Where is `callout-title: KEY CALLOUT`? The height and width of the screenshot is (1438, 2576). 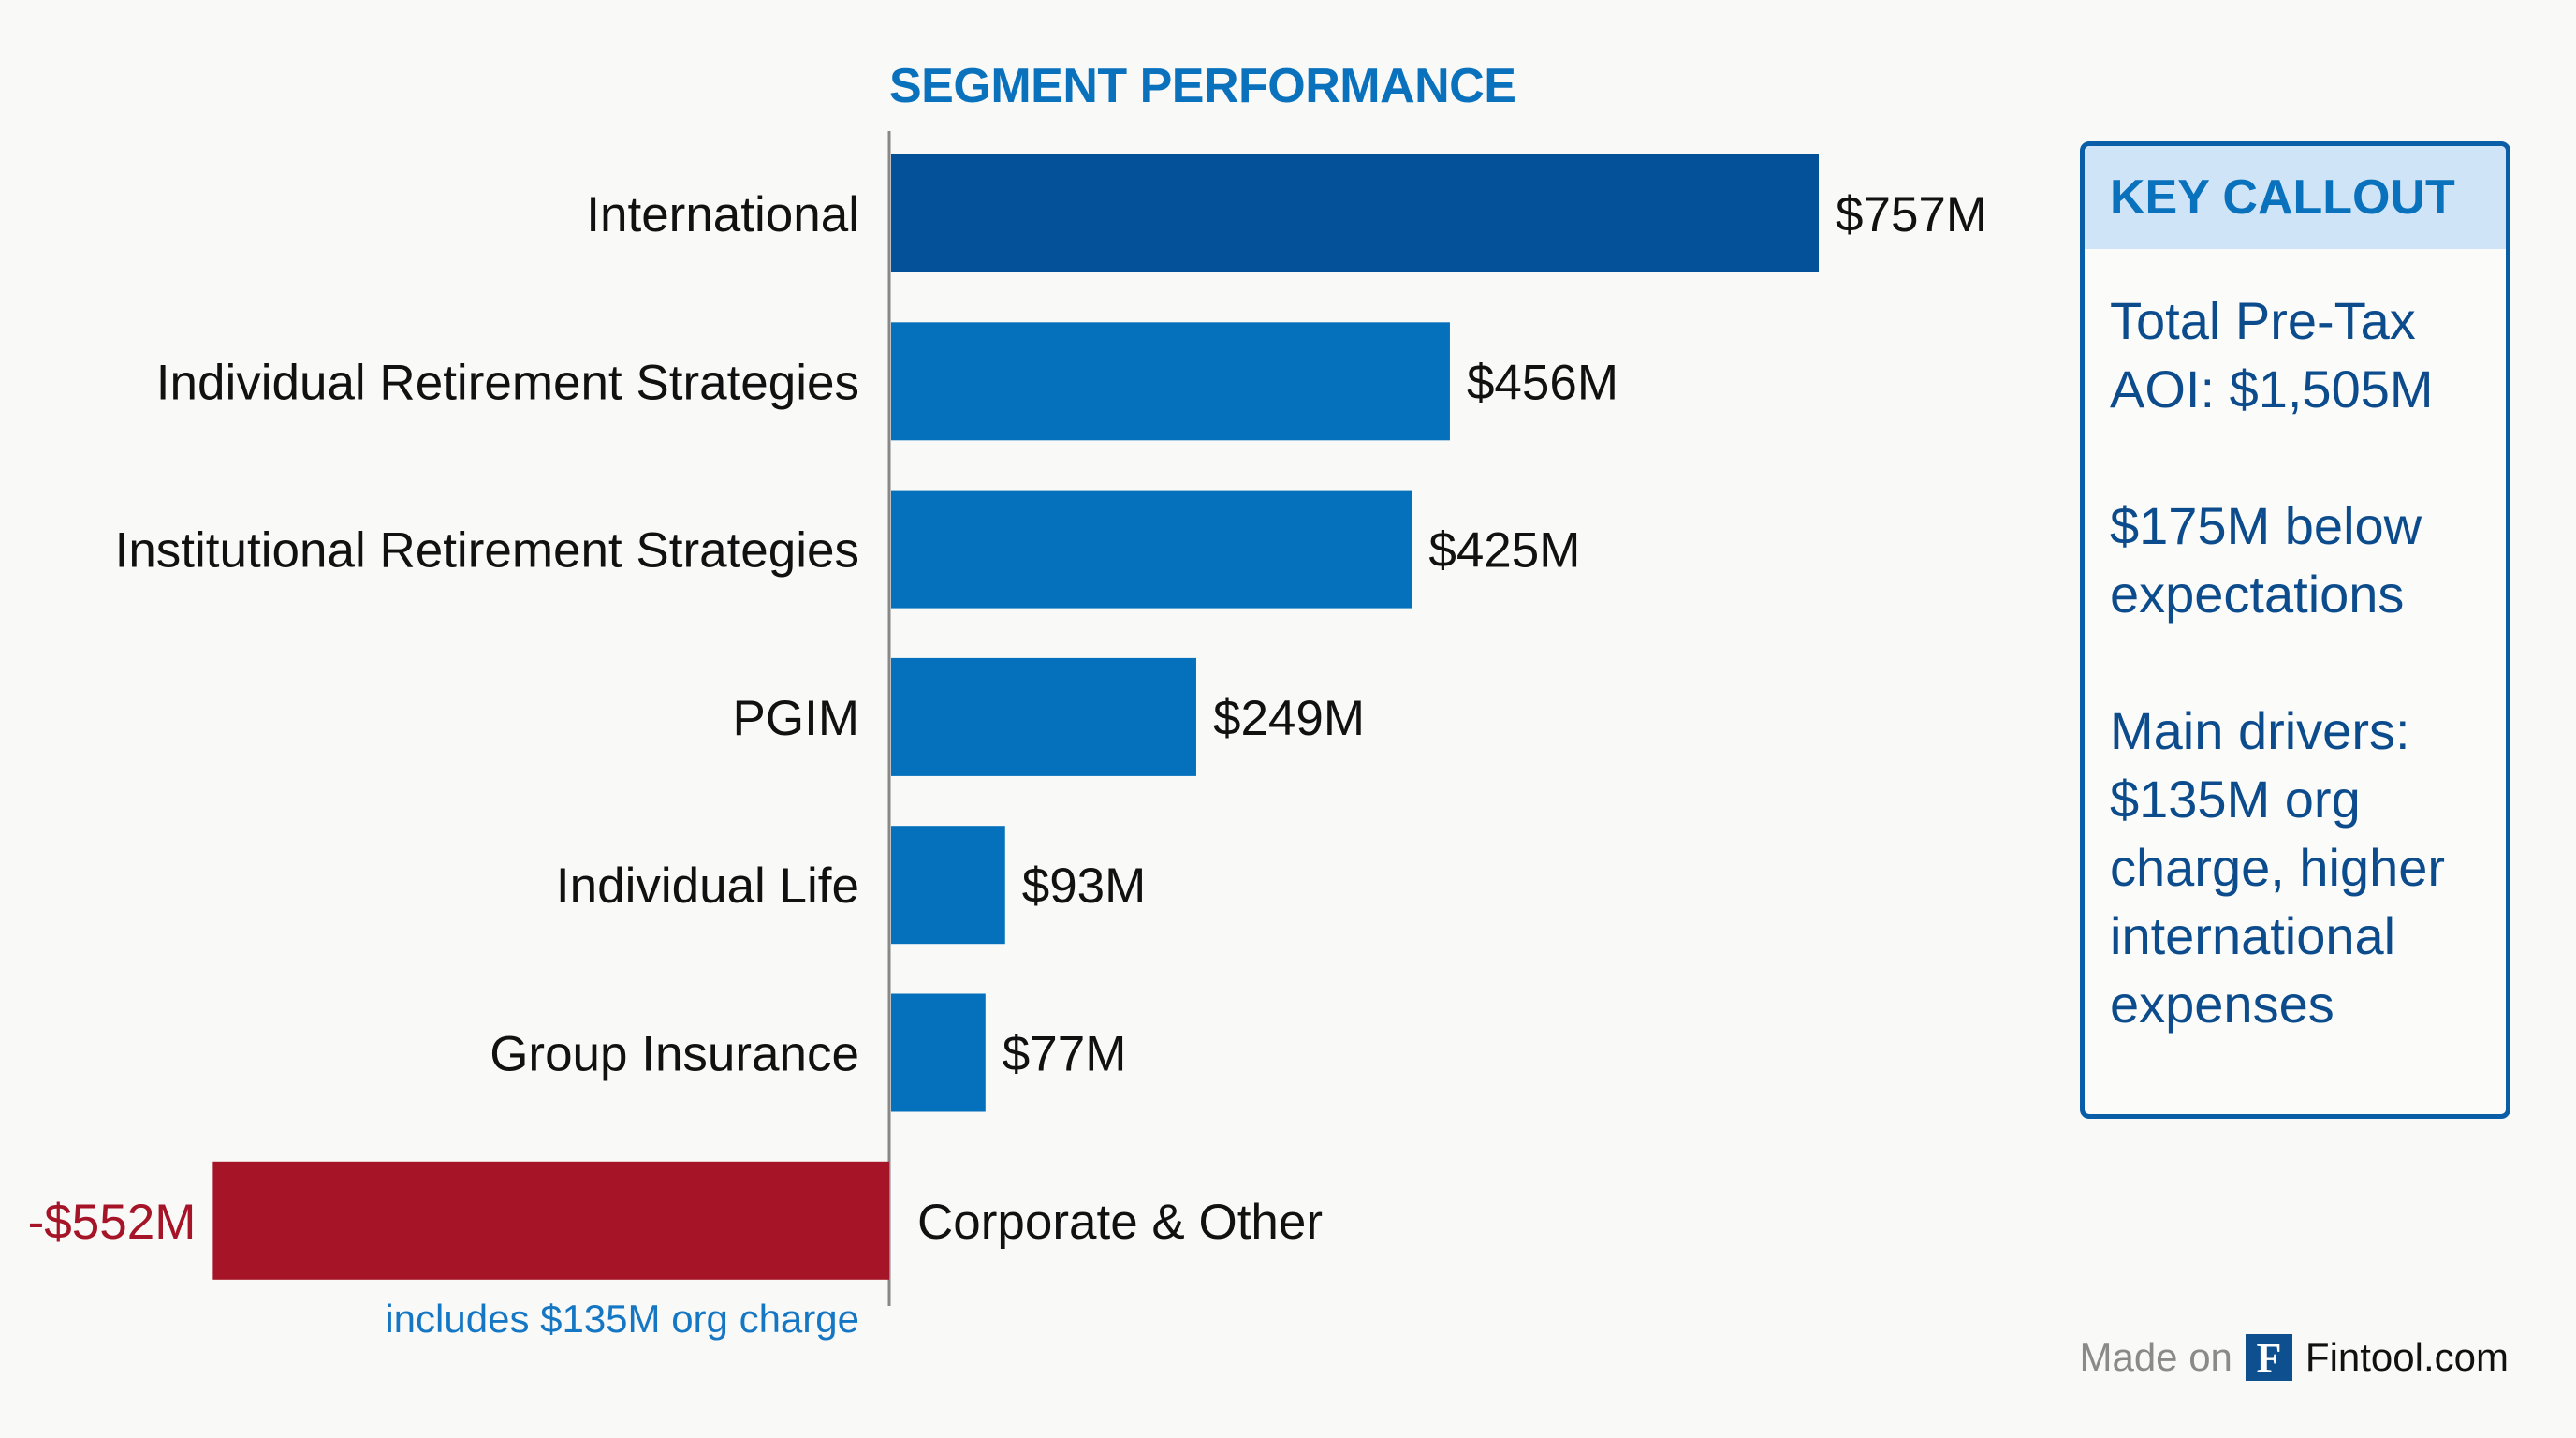
callout-title: KEY CALLOUT is located at coordinates (2295, 197).